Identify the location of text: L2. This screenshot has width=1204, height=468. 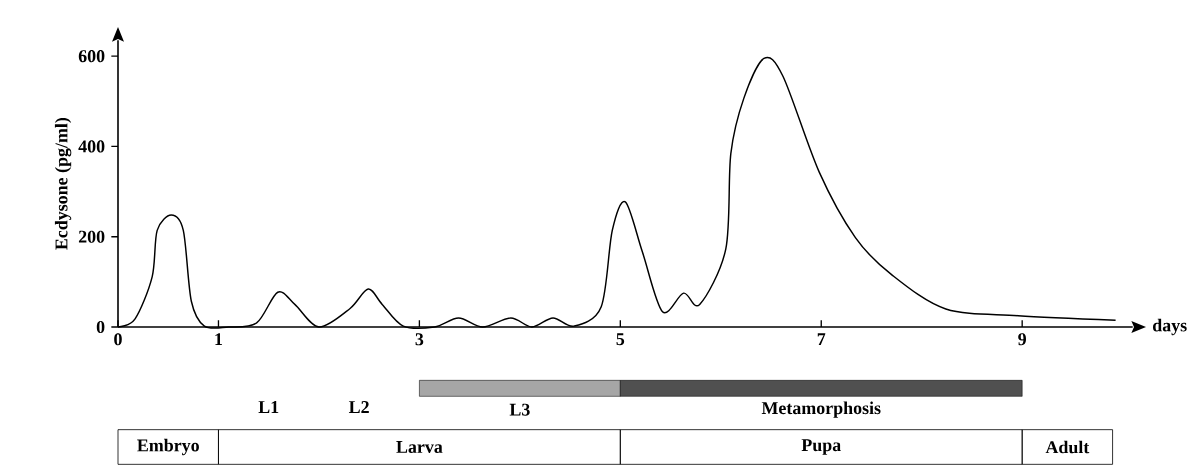
(358, 407).